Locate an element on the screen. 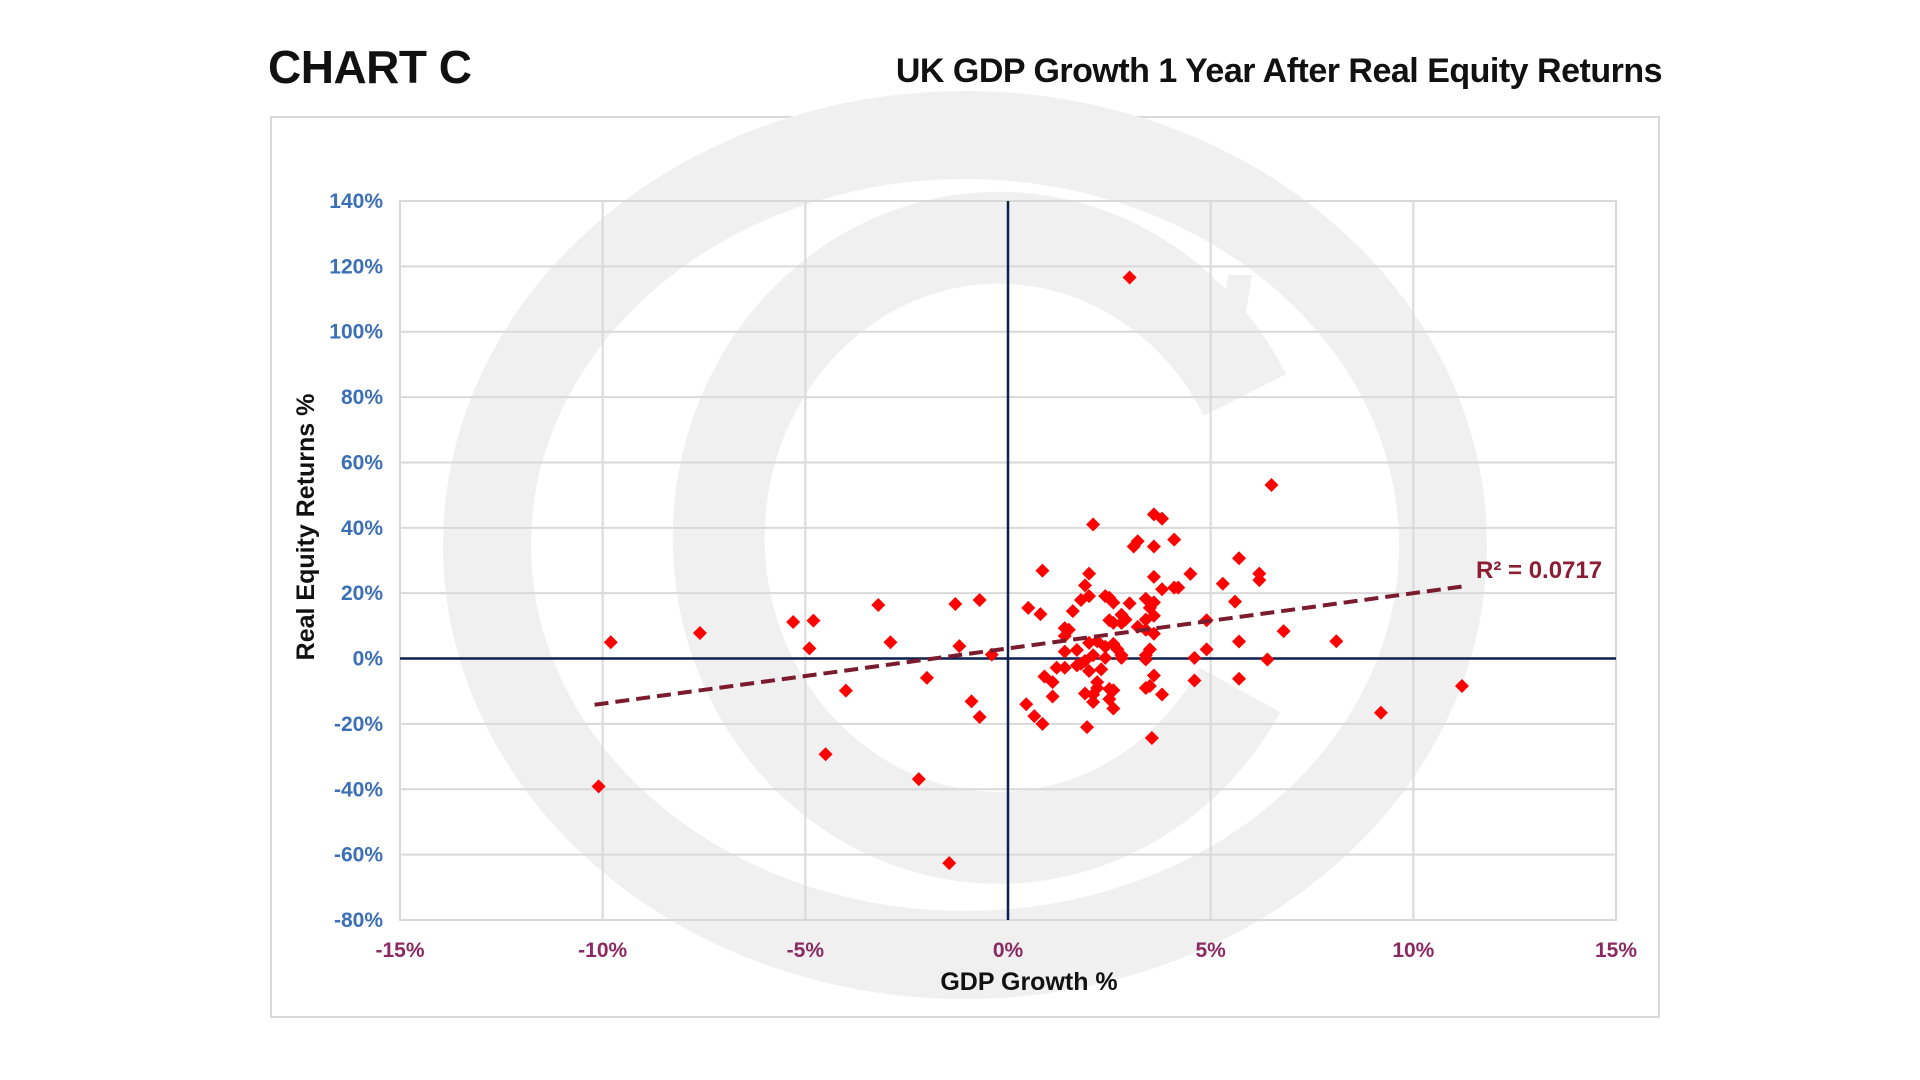 This screenshot has width=1920, height=1080. x-tick-label: -15% is located at coordinates (399, 950).